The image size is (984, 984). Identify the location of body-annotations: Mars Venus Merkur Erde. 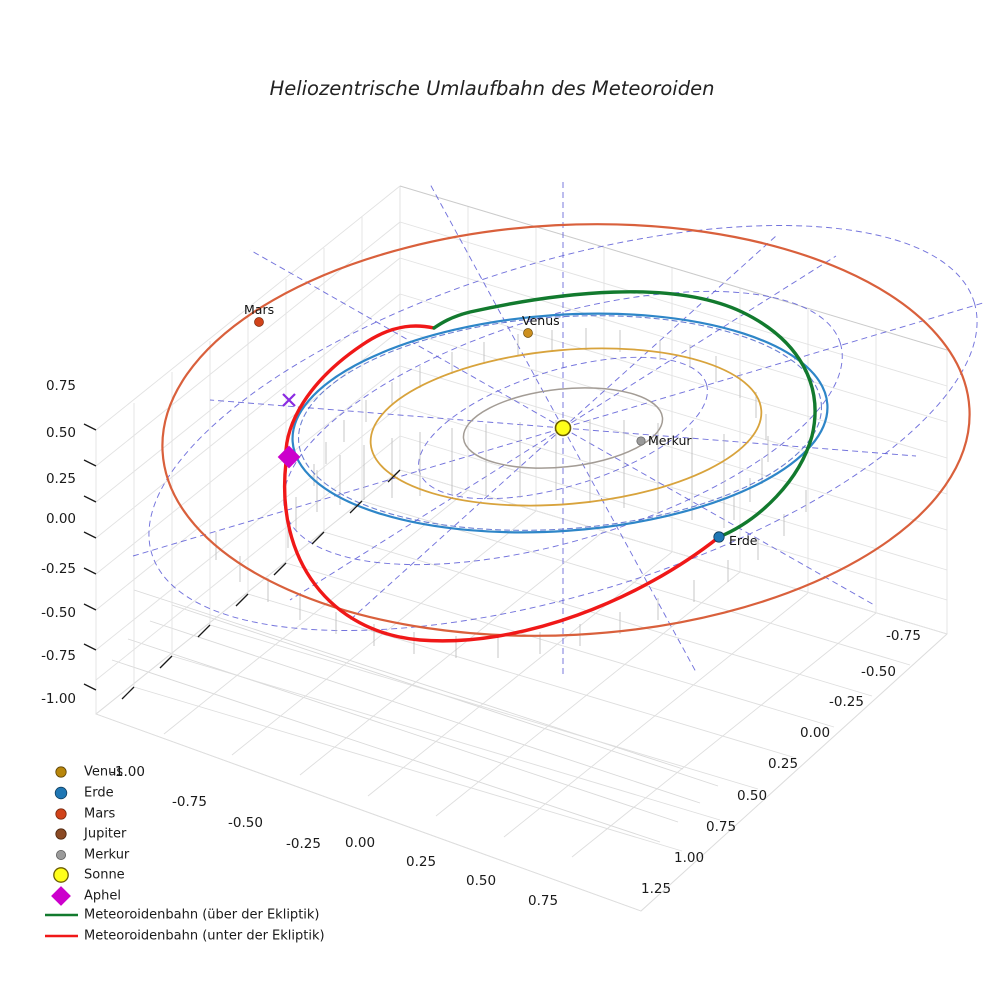
(501, 425).